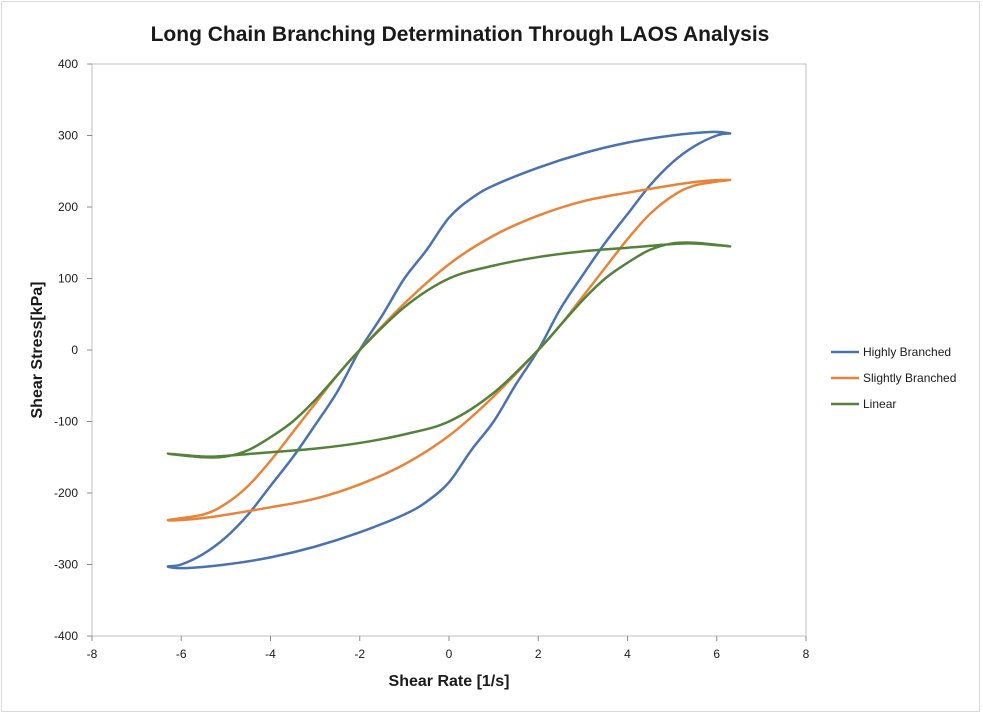  Describe the element at coordinates (181, 654) in the screenshot. I see `x-tick-label: -6` at that location.